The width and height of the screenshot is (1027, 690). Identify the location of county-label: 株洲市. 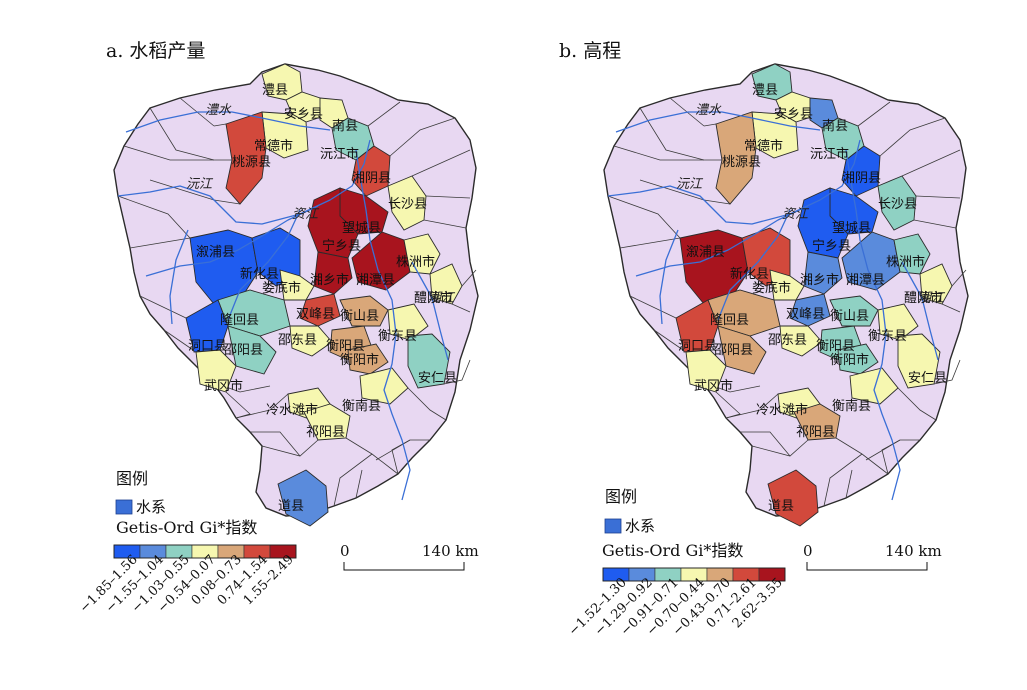
(905, 262).